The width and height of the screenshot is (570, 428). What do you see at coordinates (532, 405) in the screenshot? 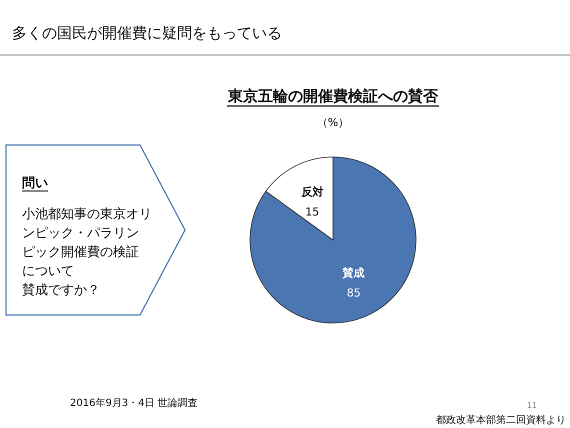
I see `text: 11` at bounding box center [532, 405].